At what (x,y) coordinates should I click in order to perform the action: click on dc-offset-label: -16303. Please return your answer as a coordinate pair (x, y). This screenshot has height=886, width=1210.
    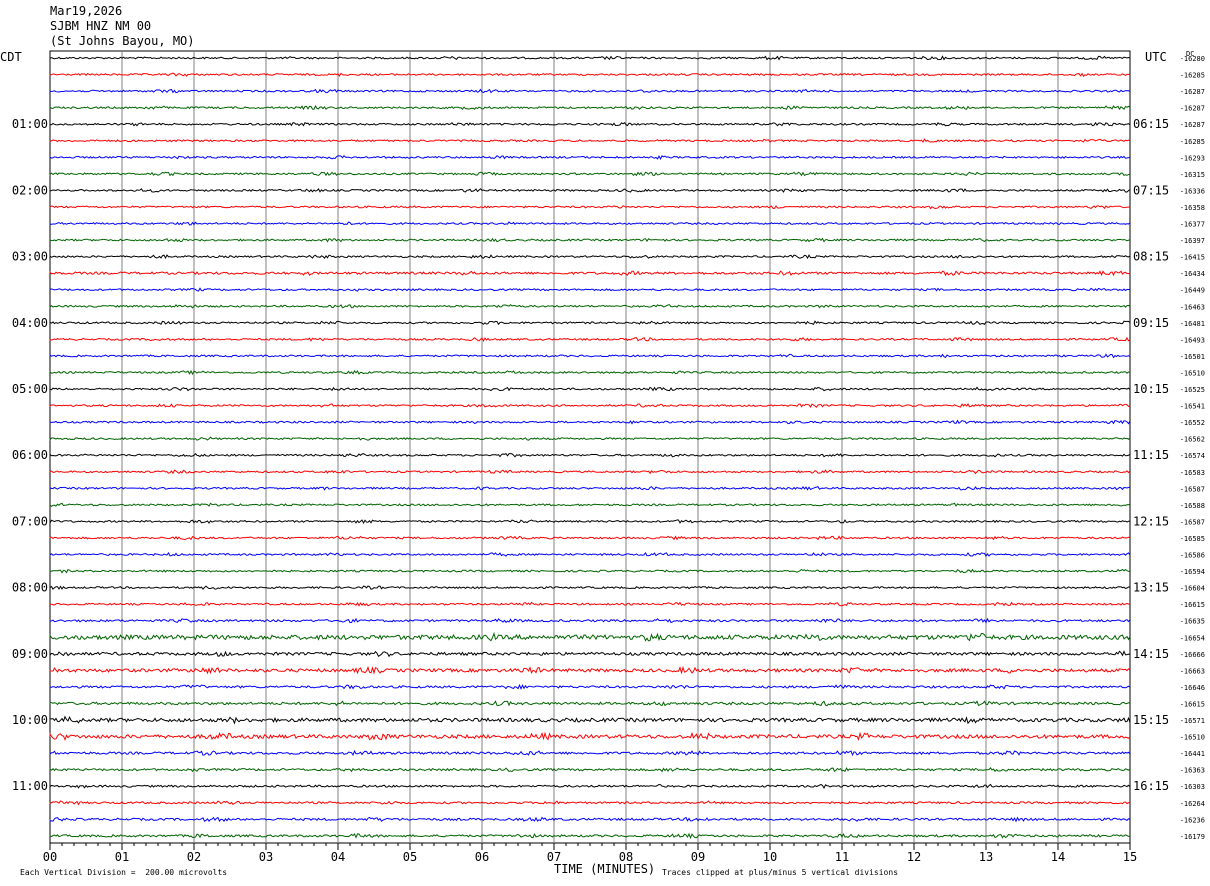
    Looking at the image, I should click on (1192, 787).